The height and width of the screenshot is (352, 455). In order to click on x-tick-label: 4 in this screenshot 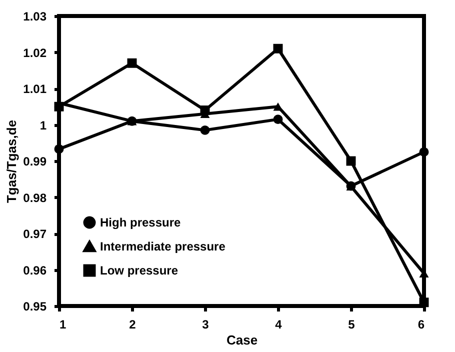, I will do `click(278, 325)`.